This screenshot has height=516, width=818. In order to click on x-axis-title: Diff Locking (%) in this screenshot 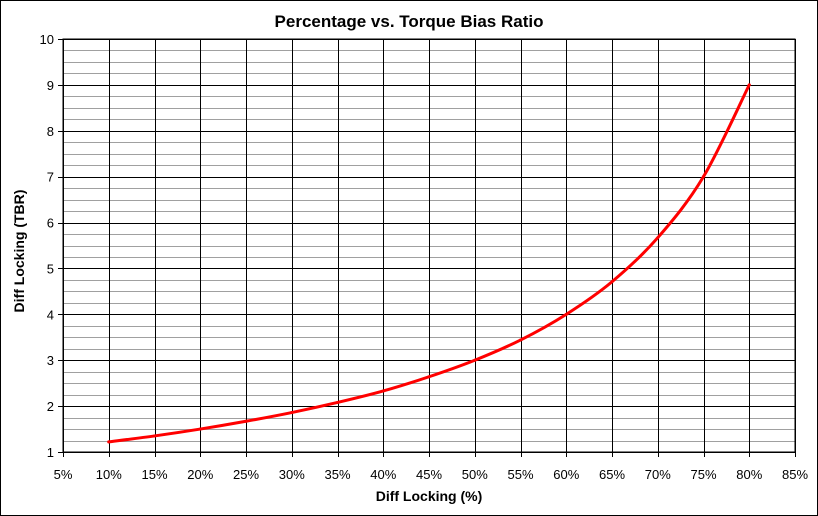, I will do `click(429, 496)`.